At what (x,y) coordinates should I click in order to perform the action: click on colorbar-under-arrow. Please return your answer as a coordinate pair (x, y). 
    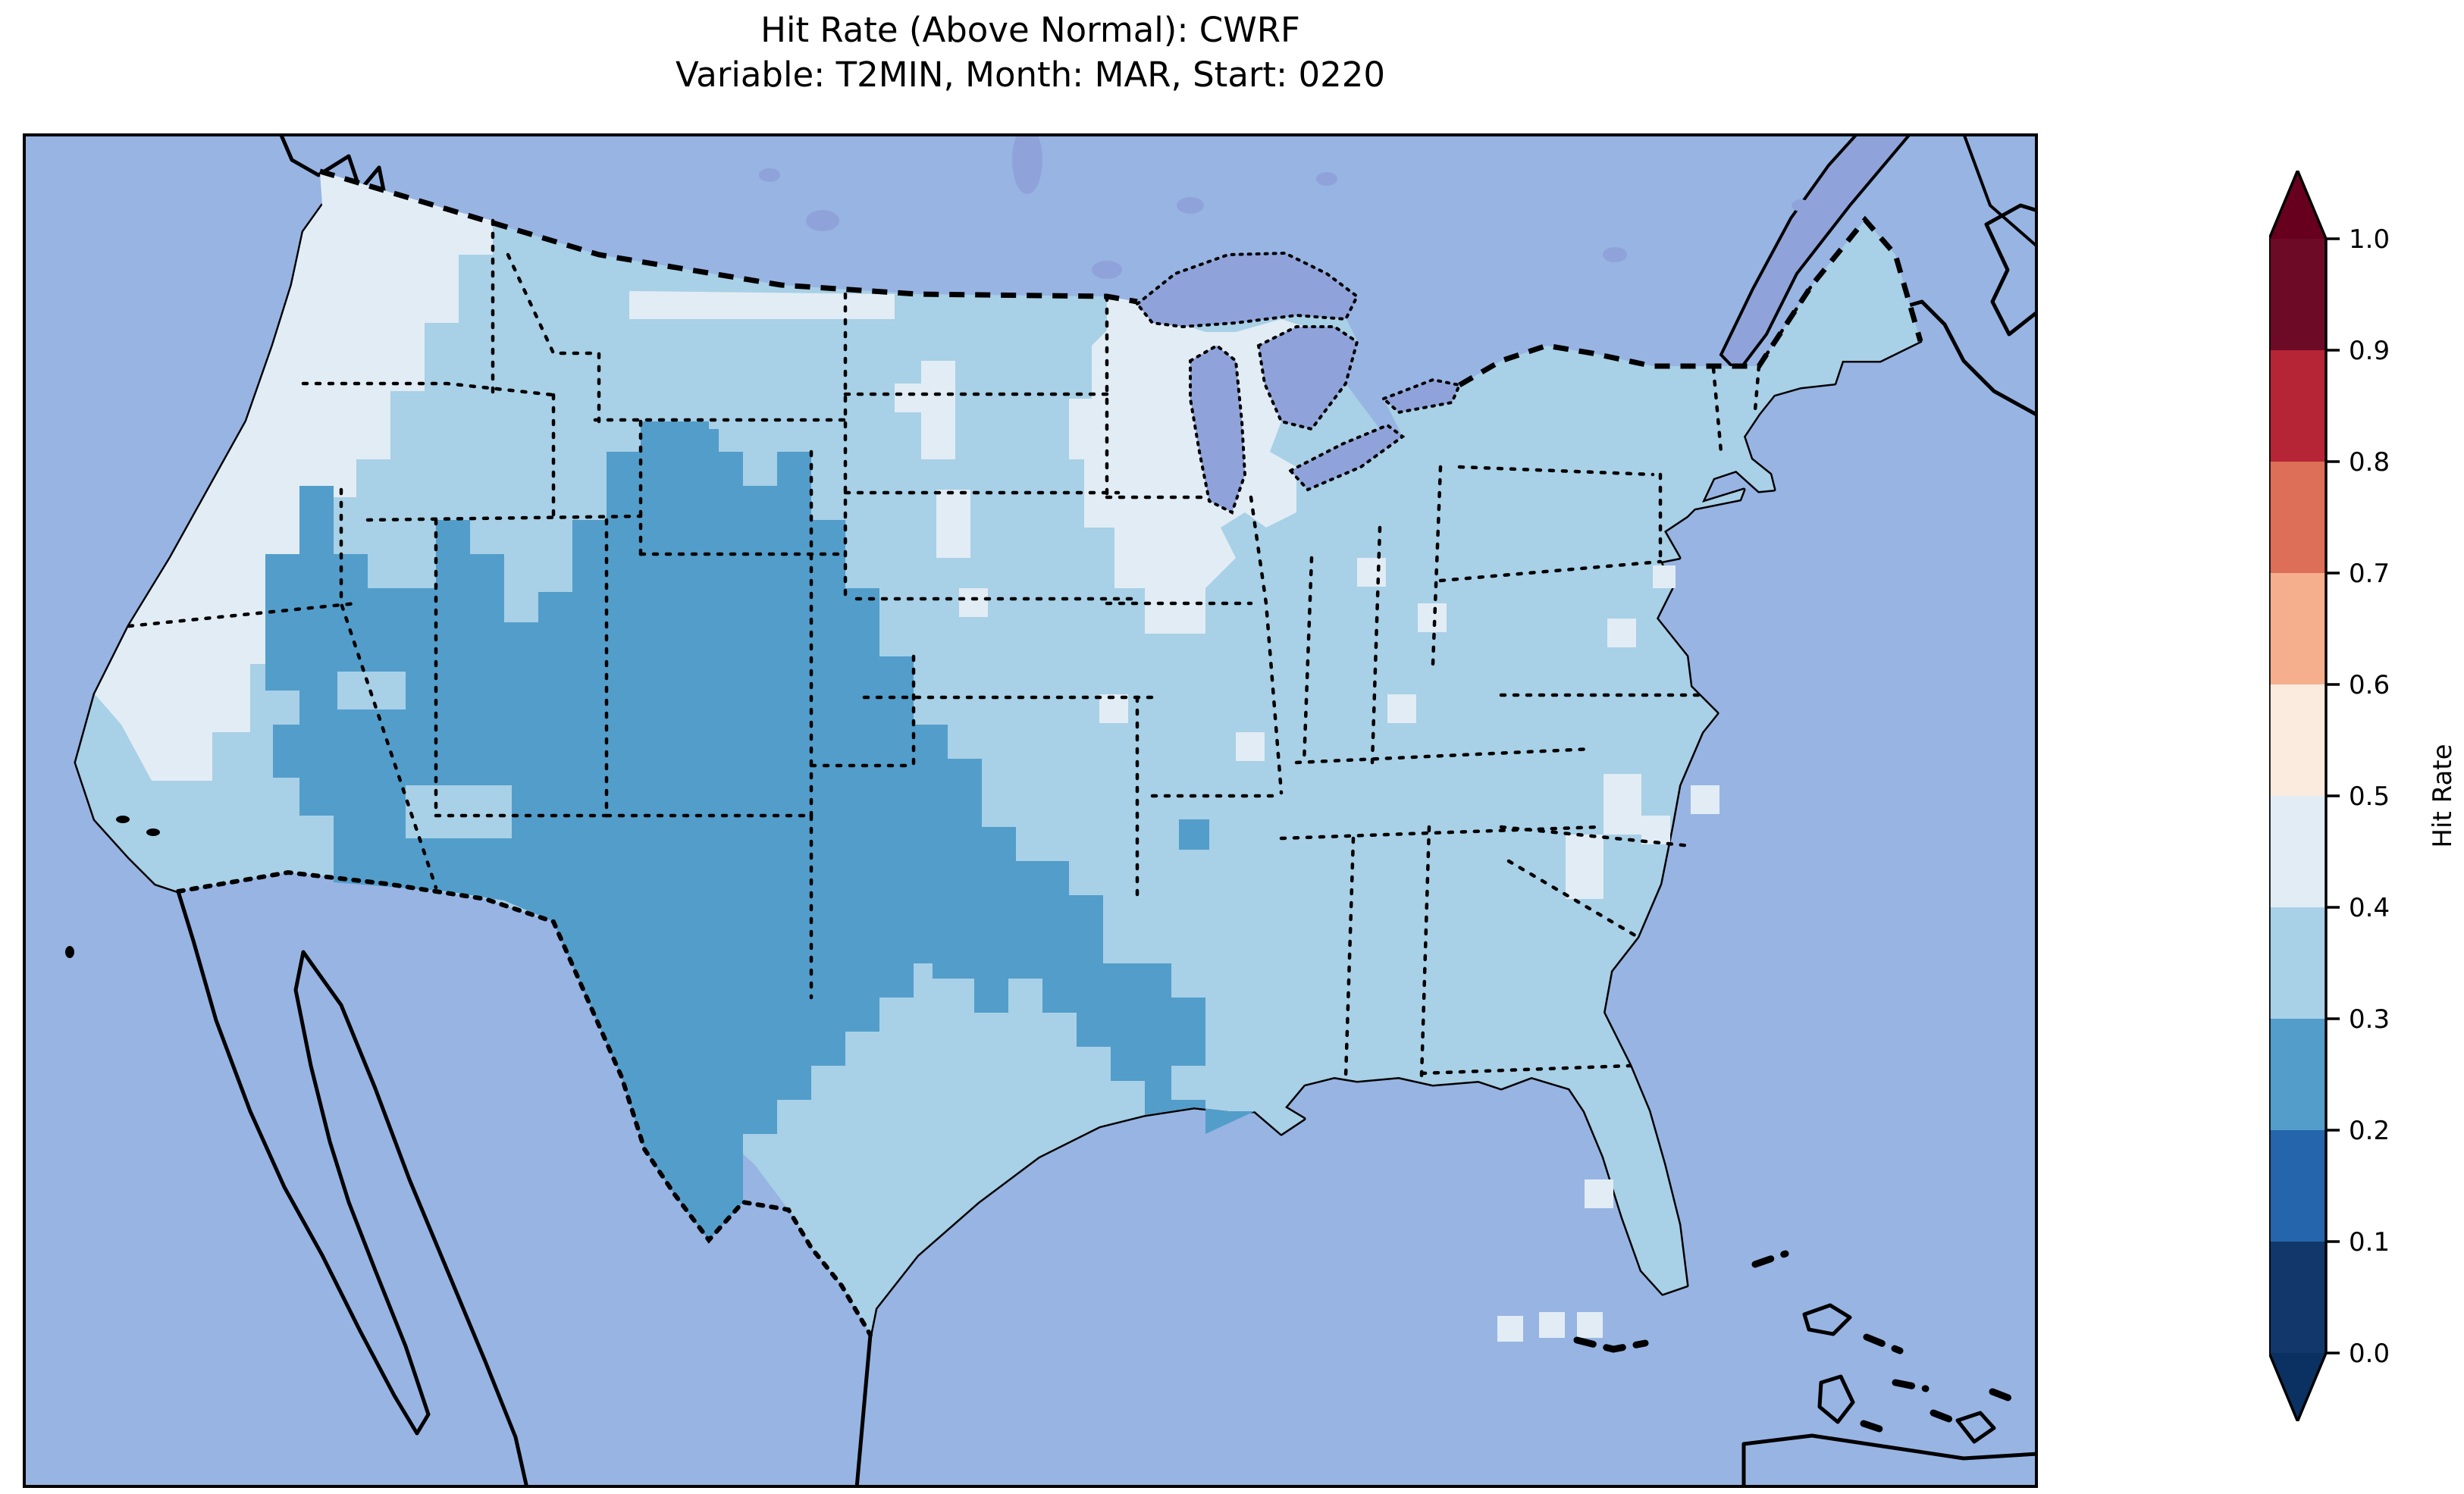
    Looking at the image, I should click on (2297, 1387).